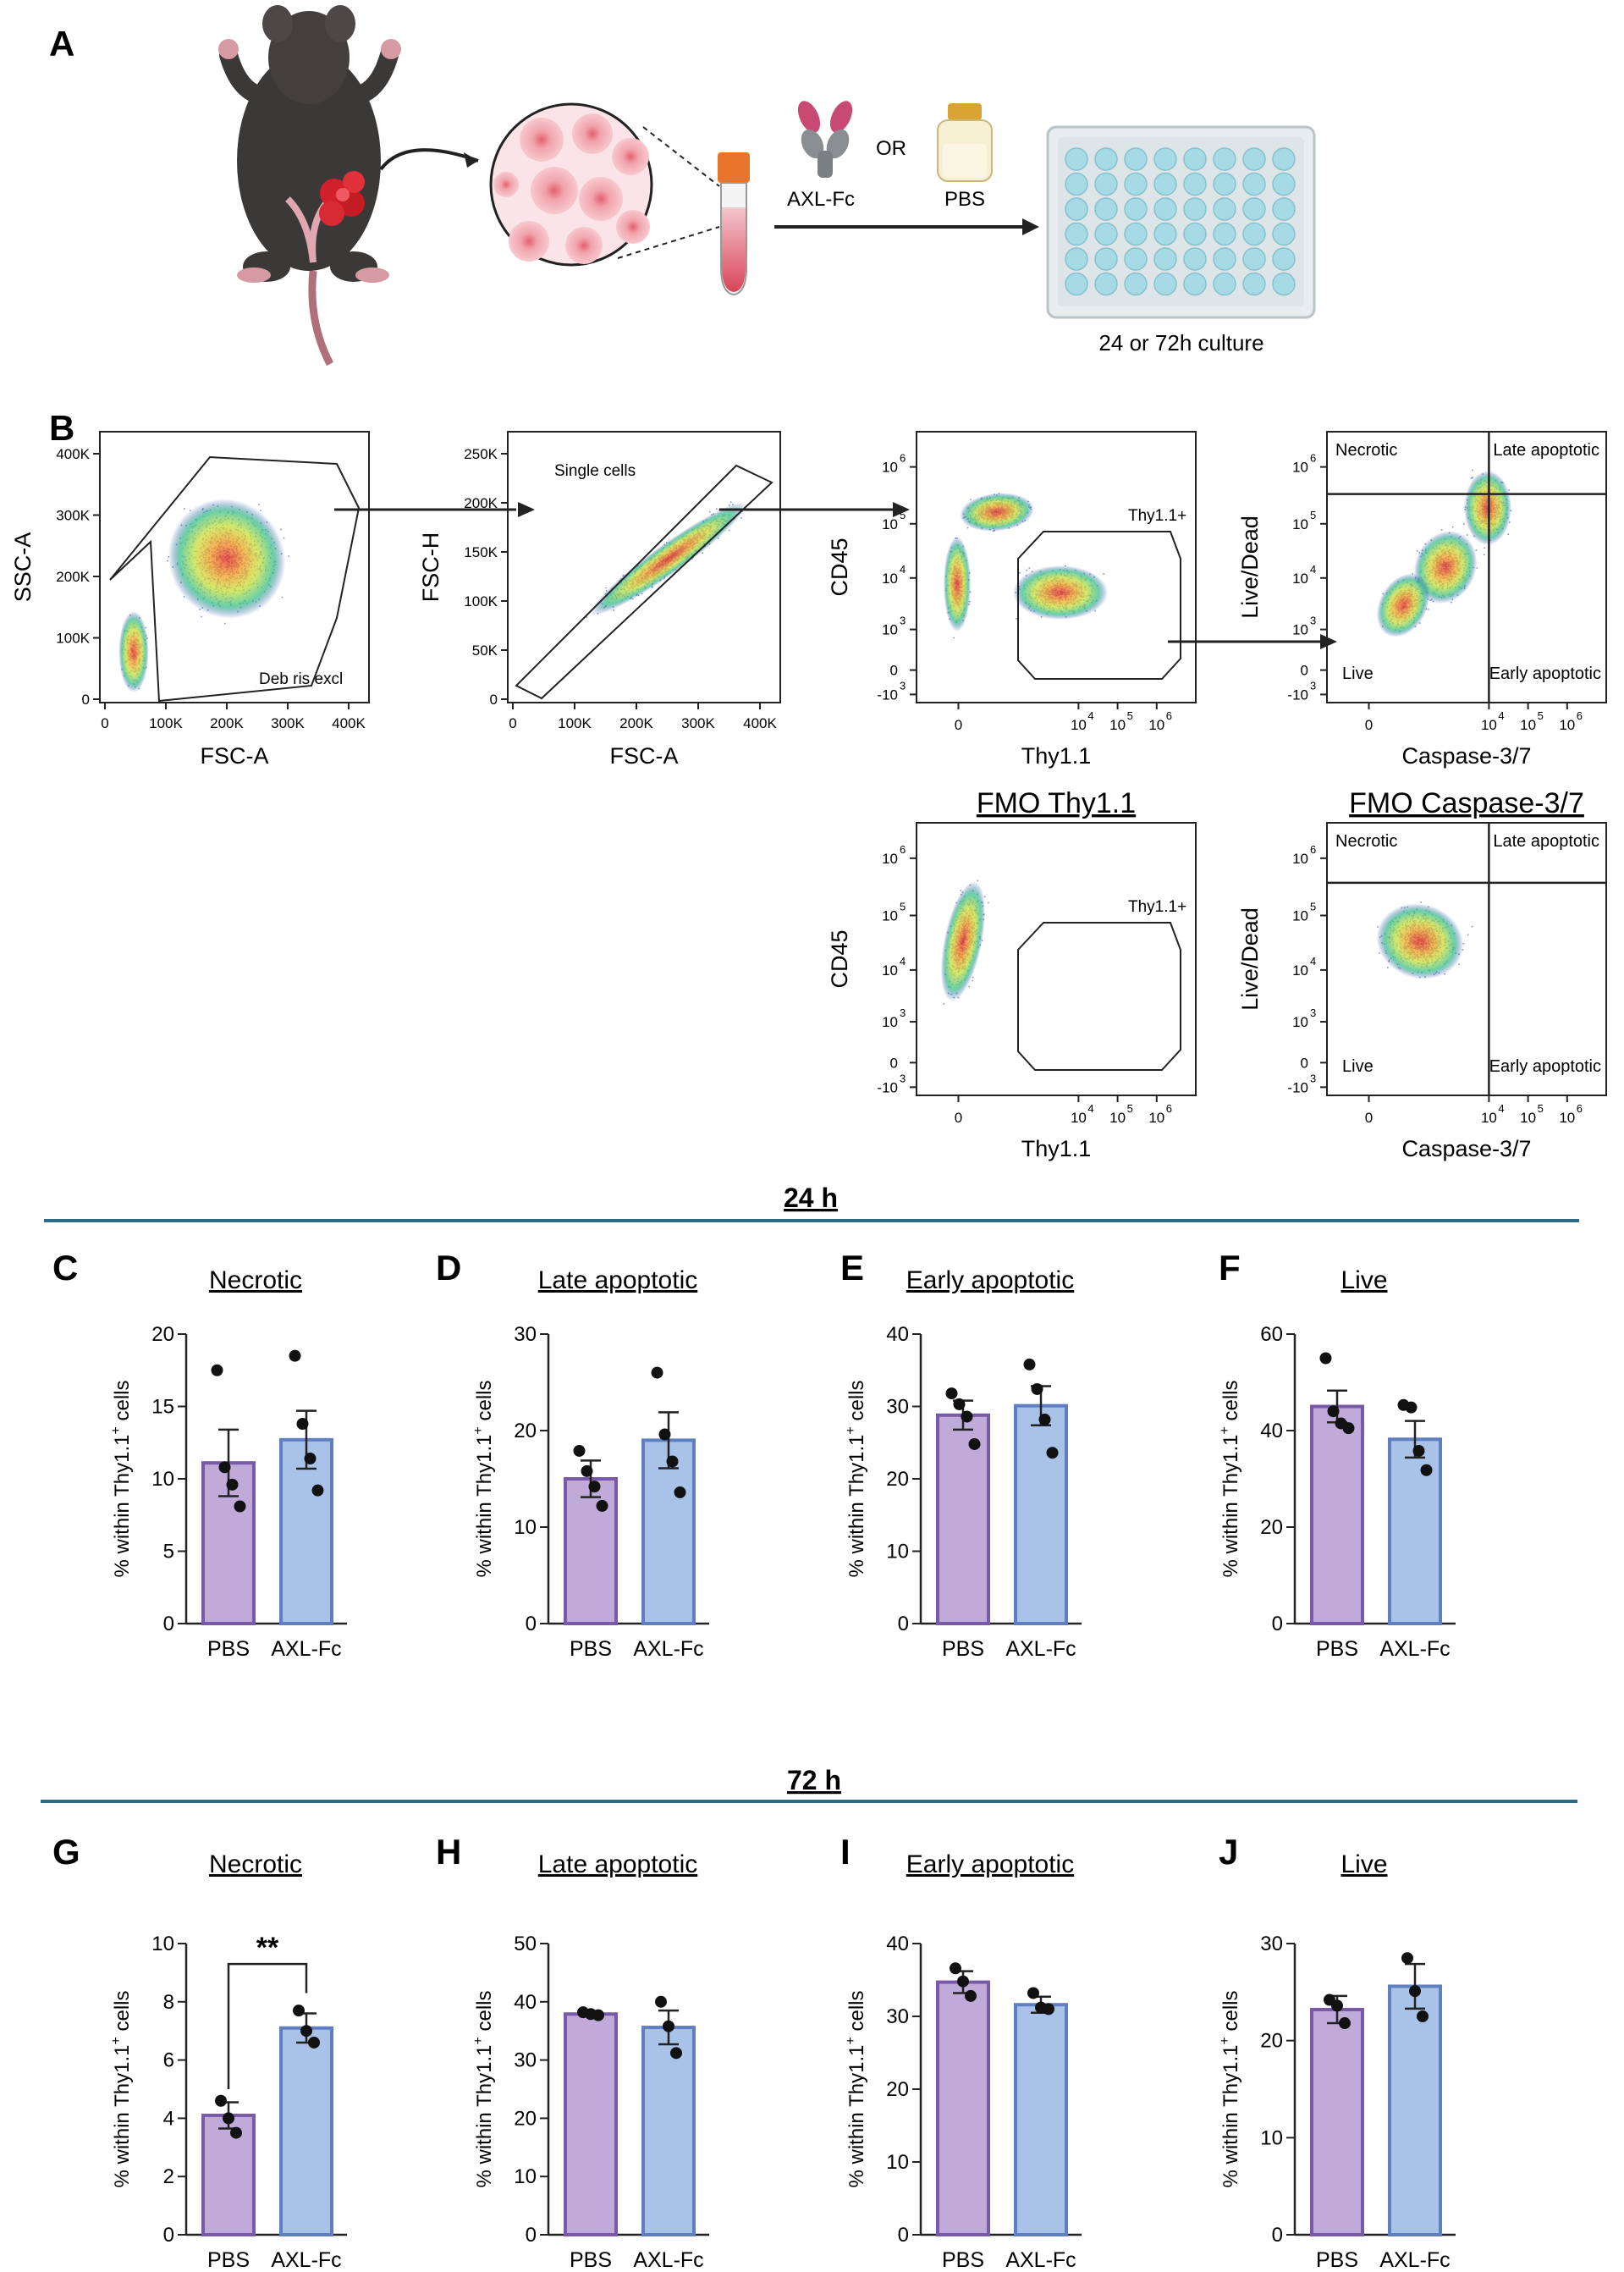  What do you see at coordinates (431, 567) in the screenshot?
I see `y-axis-label: FSC-H` at bounding box center [431, 567].